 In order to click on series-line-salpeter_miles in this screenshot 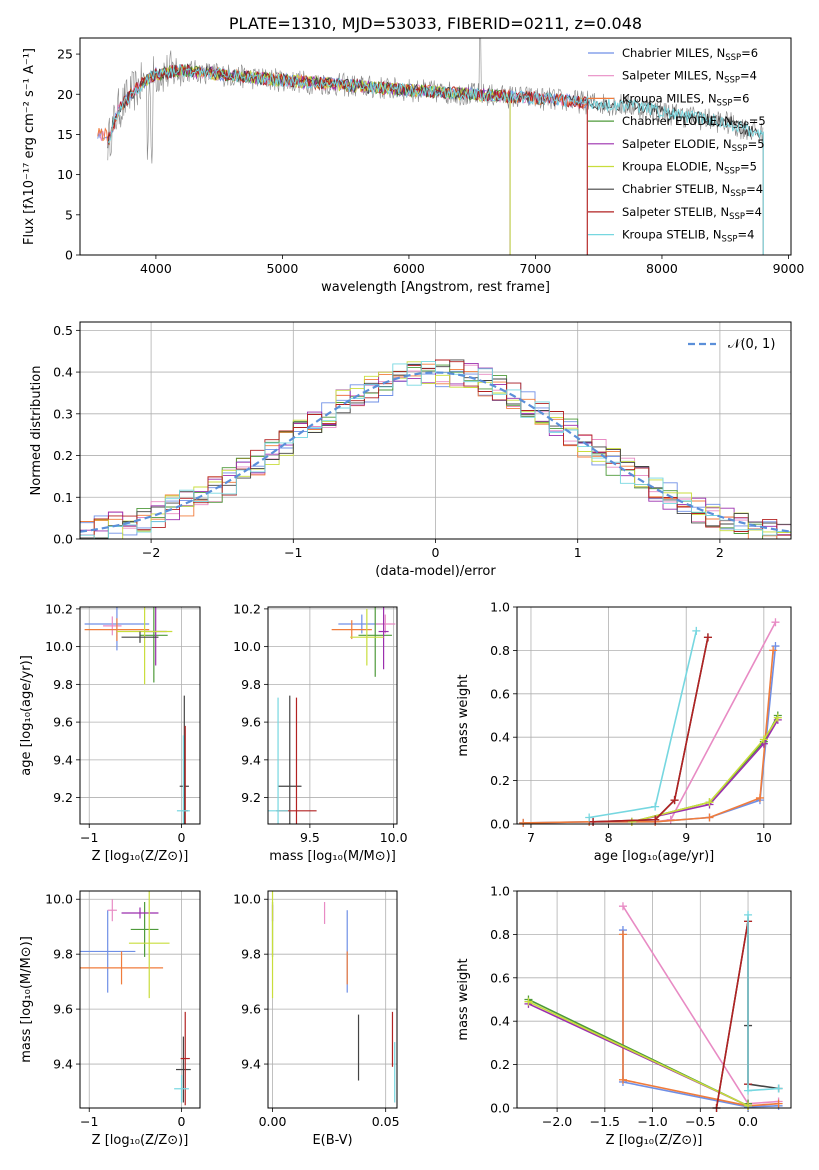, I will do `click(716, 722)`.